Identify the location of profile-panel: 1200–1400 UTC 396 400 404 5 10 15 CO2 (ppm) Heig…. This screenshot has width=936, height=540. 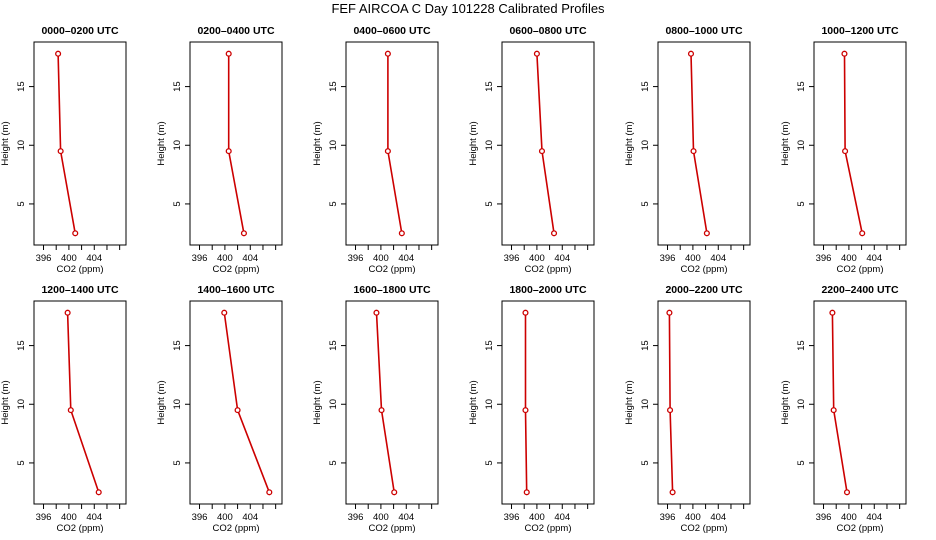
(63, 409).